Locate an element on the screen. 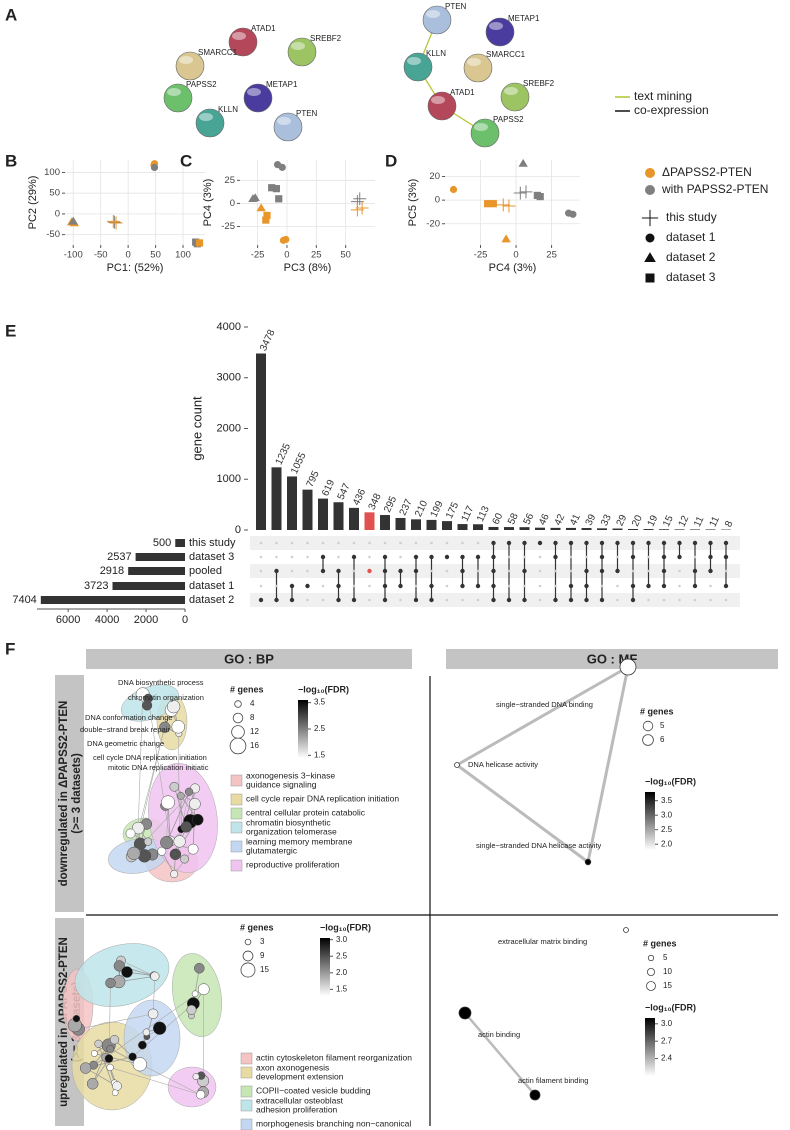 This screenshot has width=790, height=1130. size-legend-label: 5 is located at coordinates (662, 725).